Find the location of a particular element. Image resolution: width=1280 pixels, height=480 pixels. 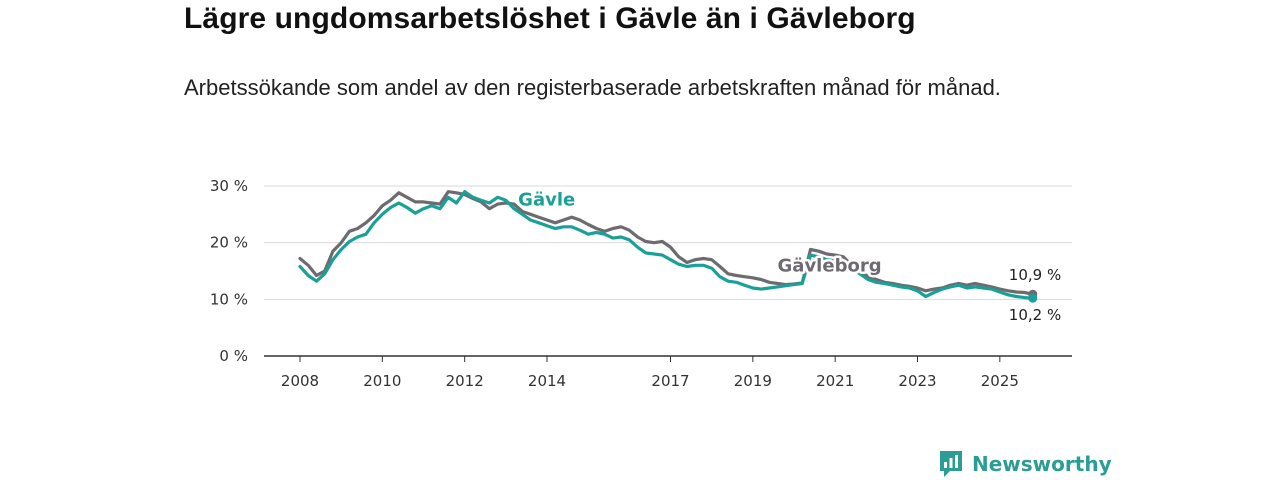

y-tick-label: 10 % is located at coordinates (229, 299).